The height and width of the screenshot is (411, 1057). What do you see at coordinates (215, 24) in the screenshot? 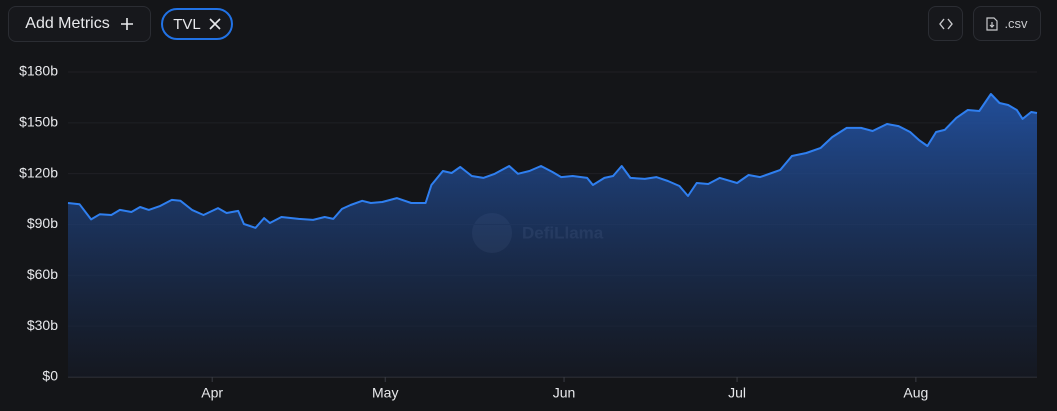
I see `close-icon` at bounding box center [215, 24].